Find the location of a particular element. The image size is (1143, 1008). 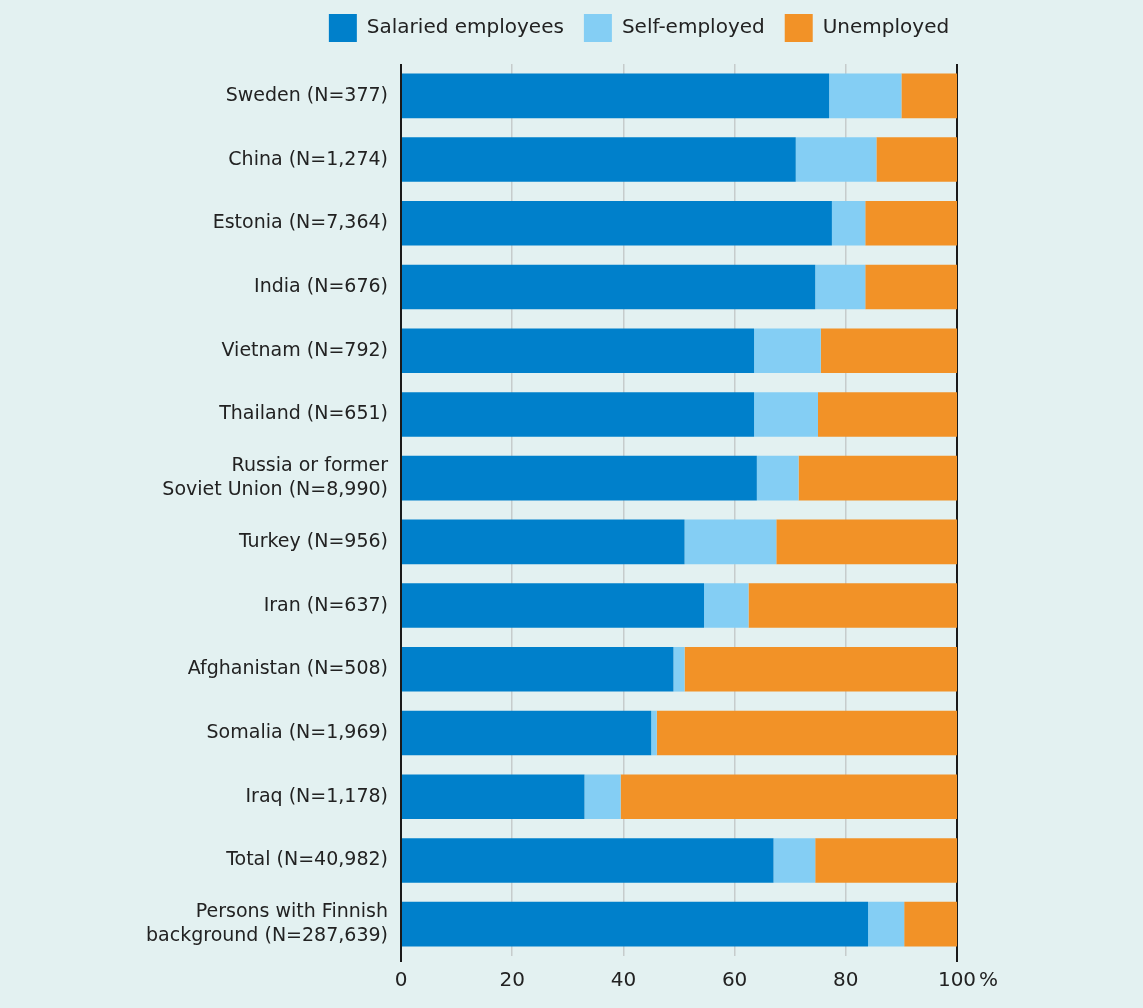

legend-label: Self-employed is located at coordinates (693, 26).